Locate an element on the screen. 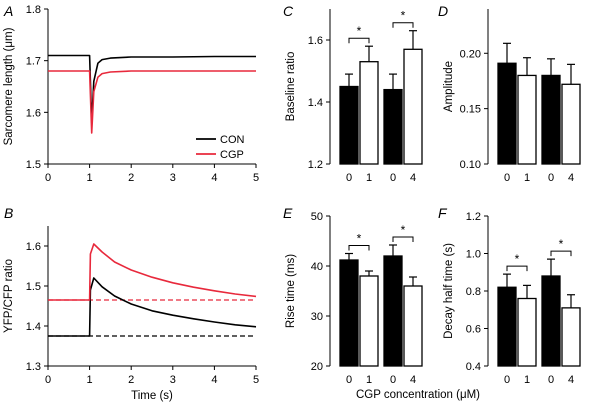 This screenshot has width=590, height=405. panel-e: E 20 30 40 50 Rise time (ms) 0 1 0 4 * * is located at coordinates (353, 295).